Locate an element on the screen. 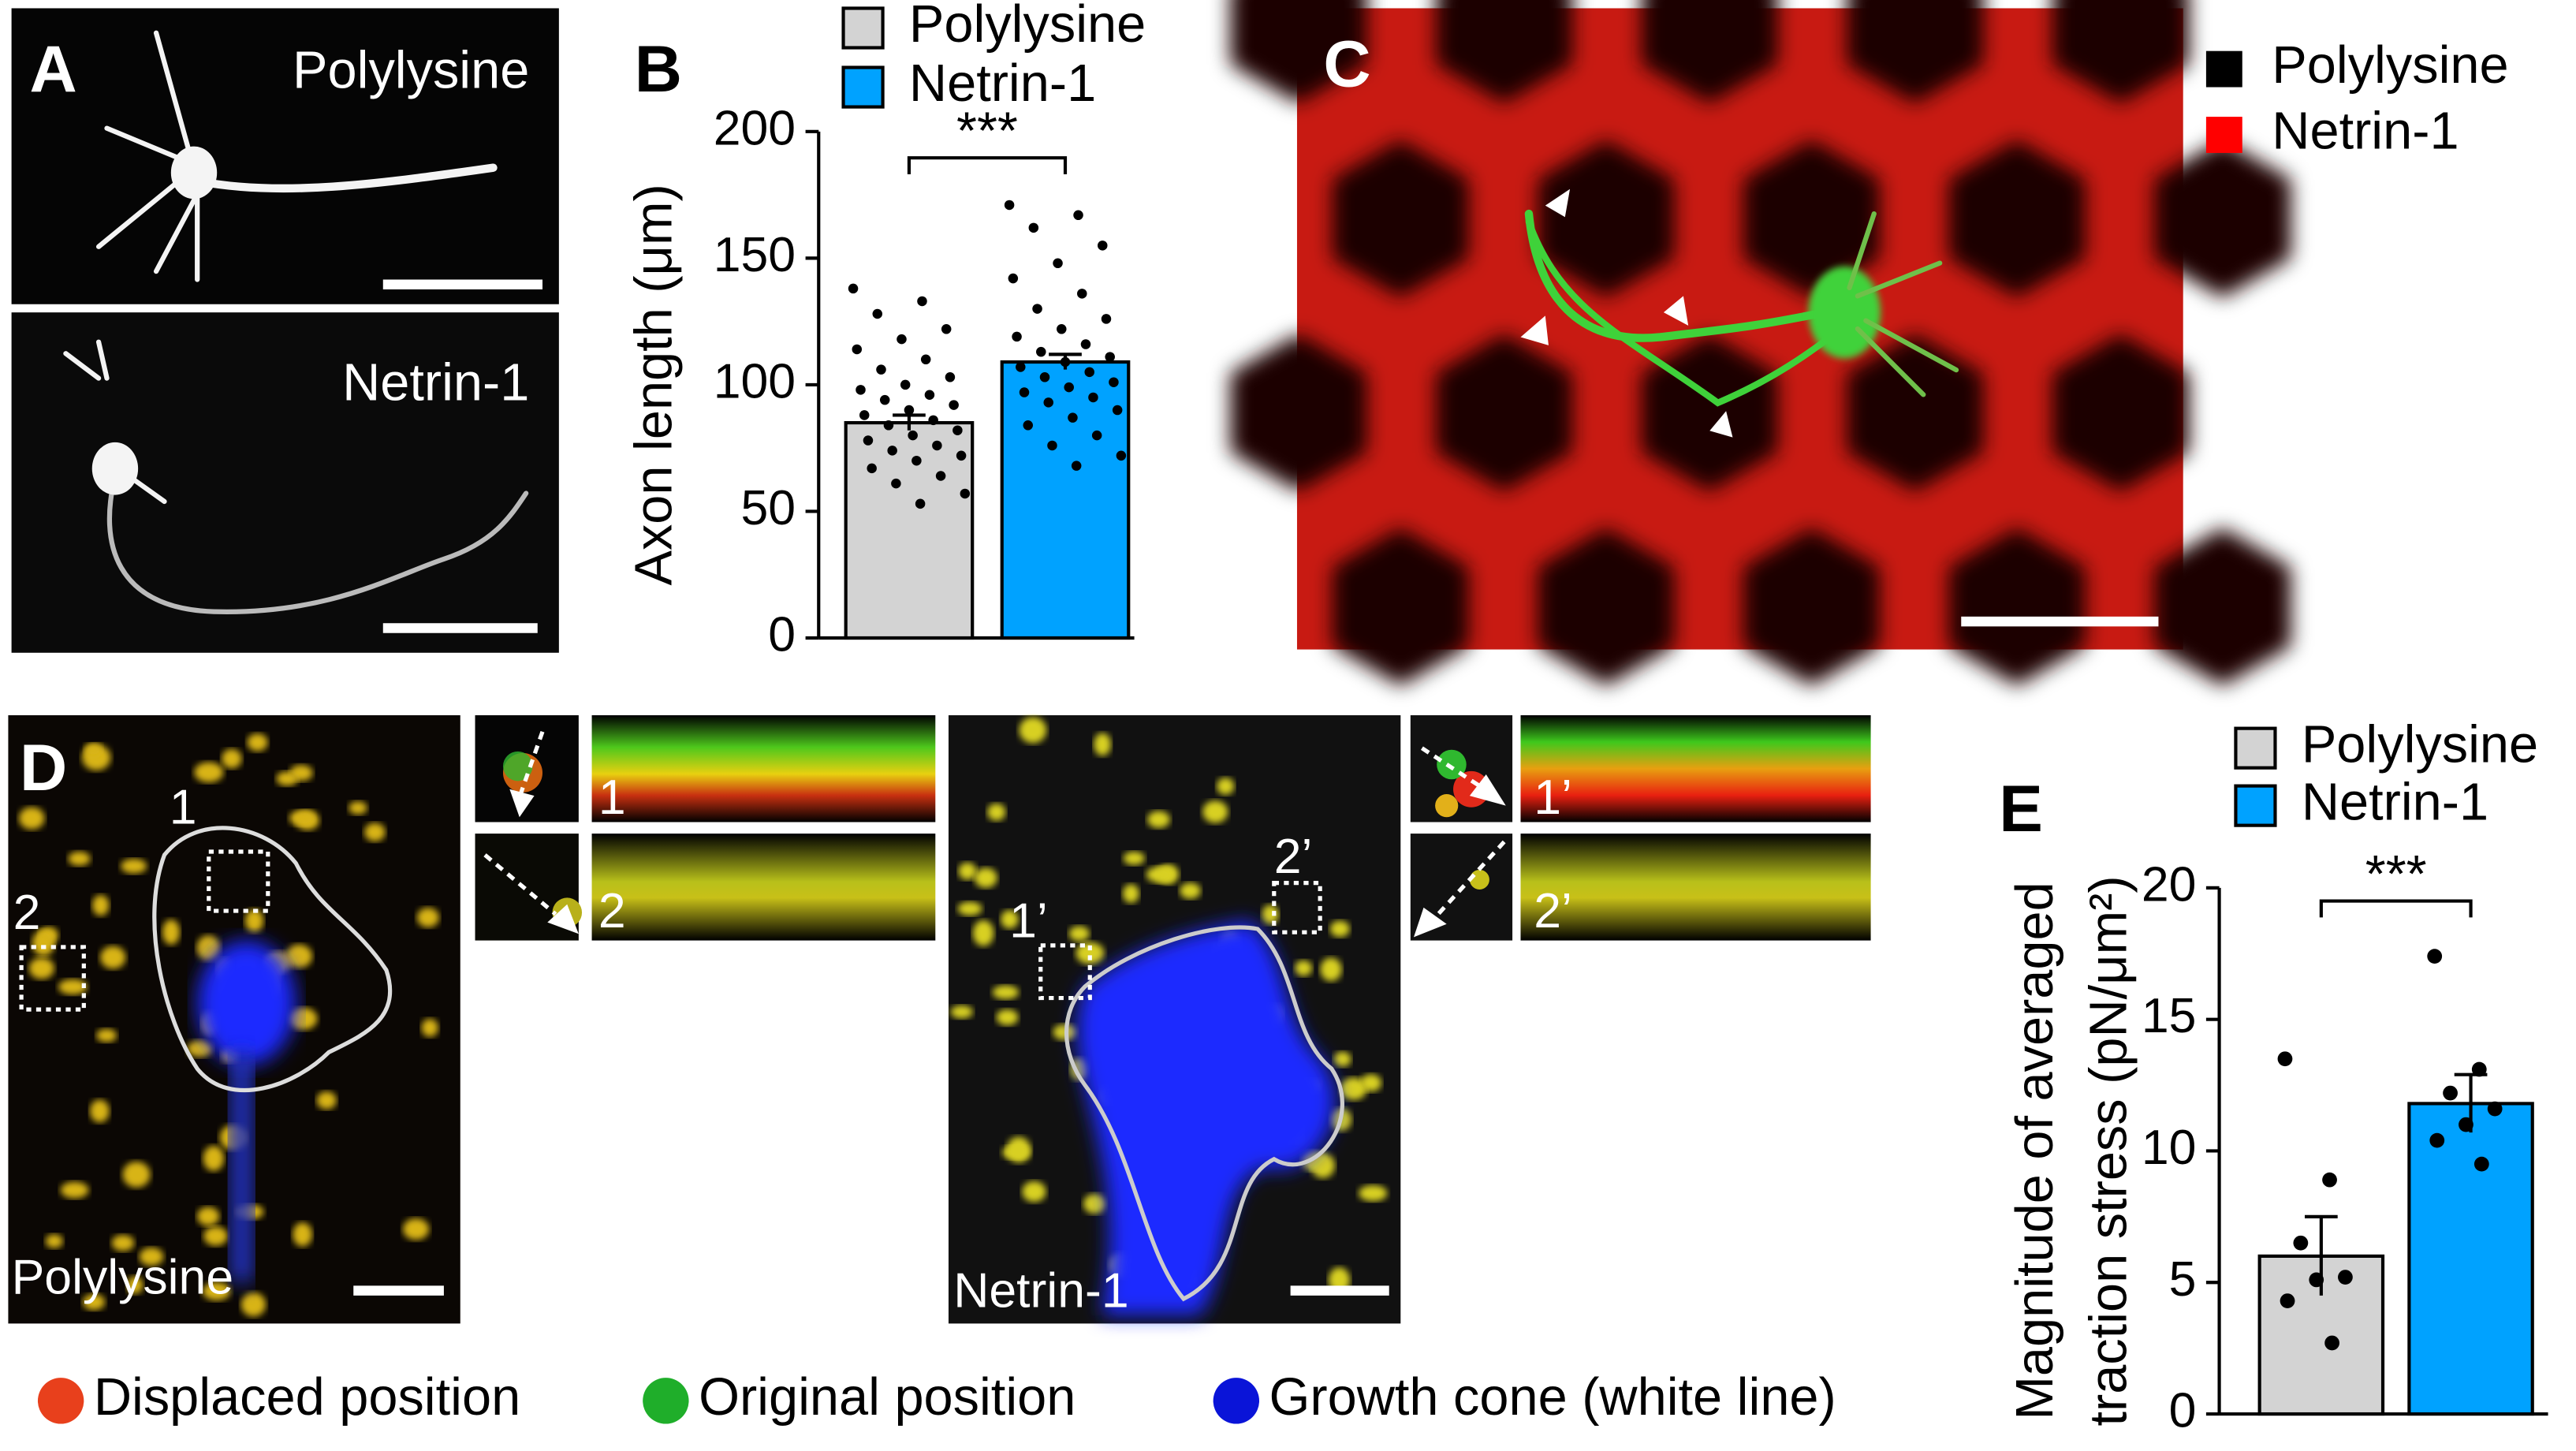  axis-title: traction stress (pN/μm²) is located at coordinates (2109, 1150).